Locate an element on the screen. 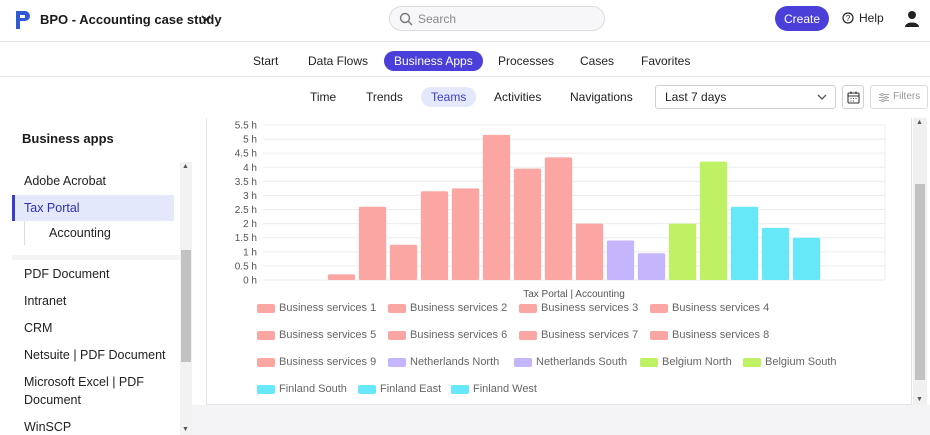 Image resolution: width=930 pixels, height=435 pixels. y-tick-label: 2 h is located at coordinates (250, 224).